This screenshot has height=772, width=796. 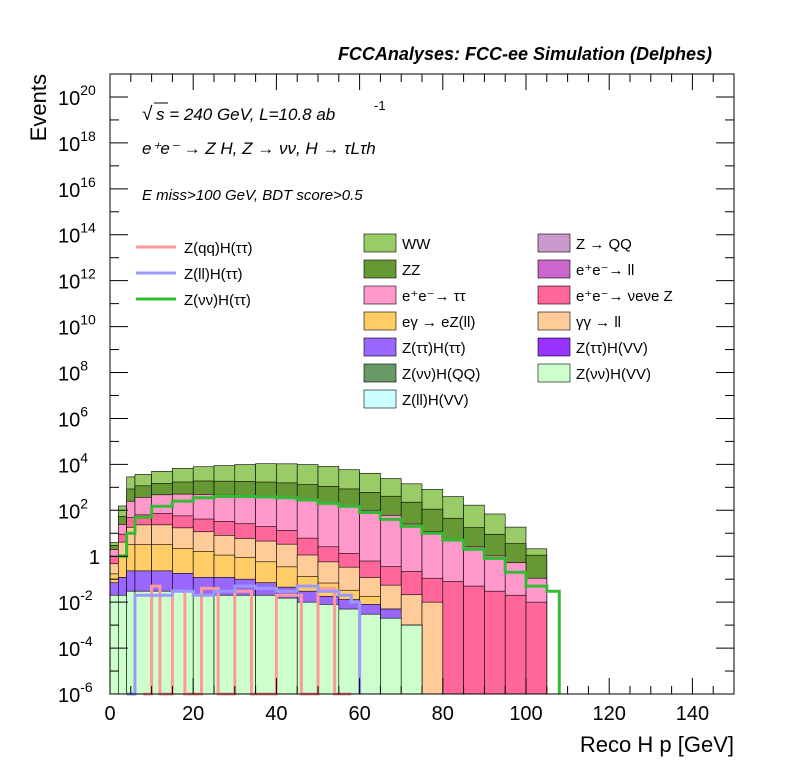 I want to click on legend-fill-label: WW, so click(x=416, y=244).